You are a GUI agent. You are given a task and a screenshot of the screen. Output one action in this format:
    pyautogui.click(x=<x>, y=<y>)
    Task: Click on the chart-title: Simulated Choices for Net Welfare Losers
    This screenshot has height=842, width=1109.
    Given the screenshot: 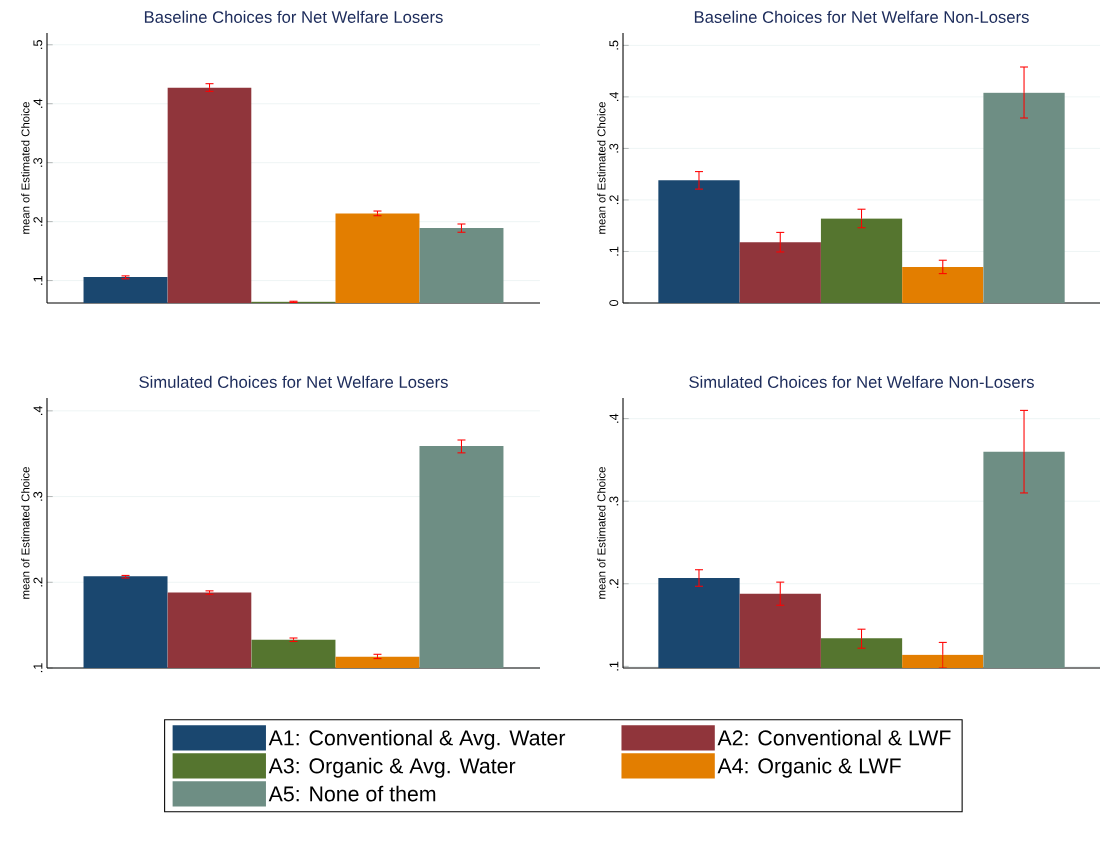 What is the action you would take?
    pyautogui.click(x=293, y=381)
    